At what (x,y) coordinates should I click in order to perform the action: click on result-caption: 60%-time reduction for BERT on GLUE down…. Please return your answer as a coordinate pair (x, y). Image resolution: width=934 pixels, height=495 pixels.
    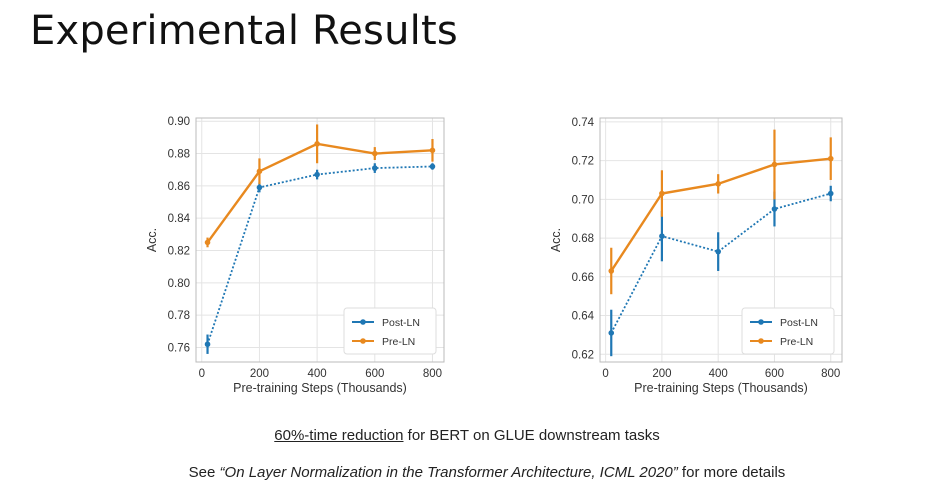
    Looking at the image, I should click on (467, 435).